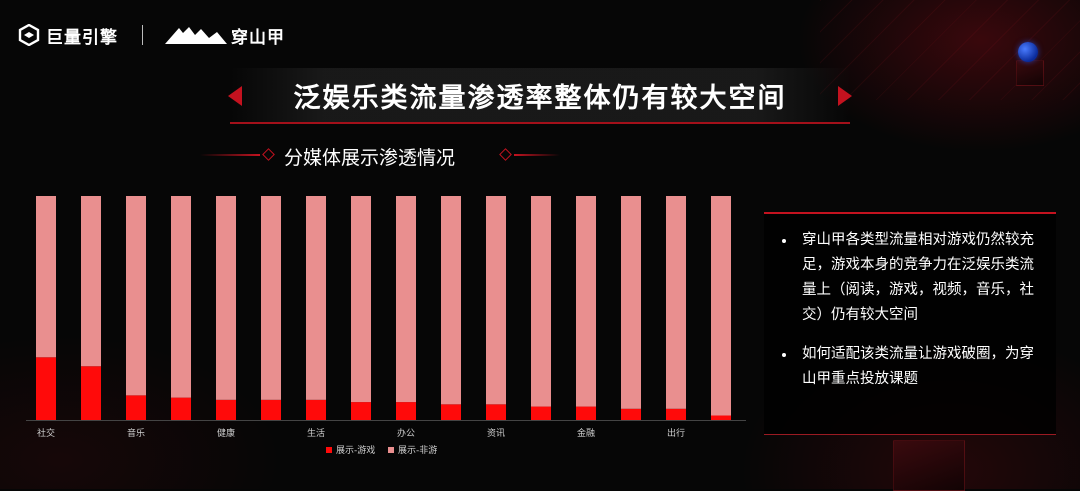  What do you see at coordinates (586, 433) in the screenshot?
I see `x-tick-label: 金融` at bounding box center [586, 433].